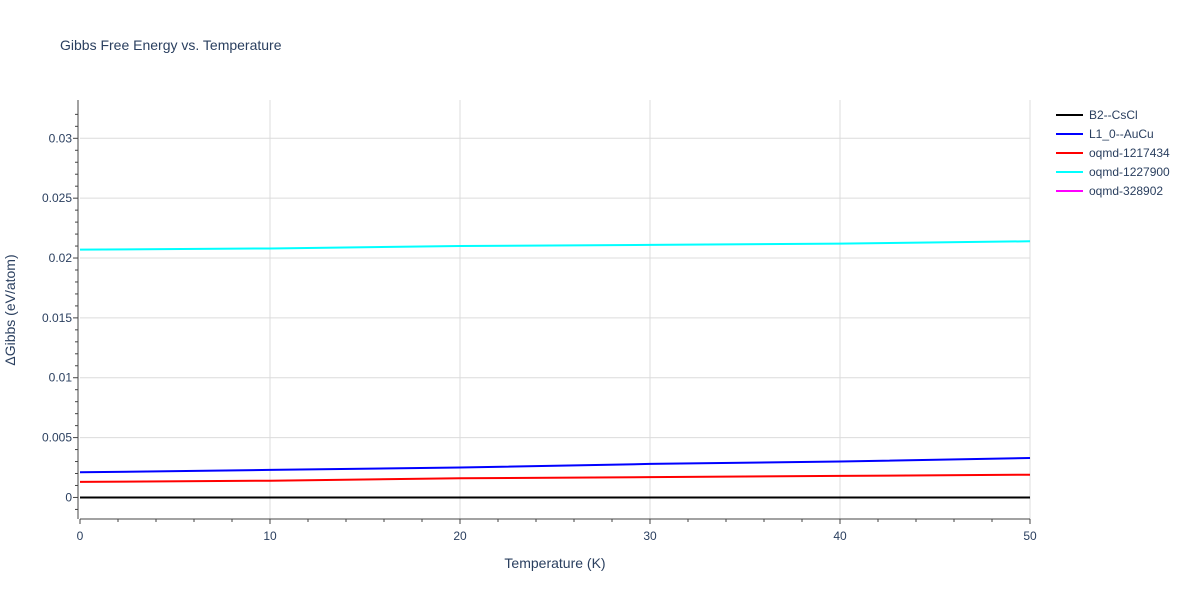 This screenshot has width=1200, height=600. Describe the element at coordinates (10, 309) in the screenshot. I see `y-axis-title: ΔGibbs (eV/atom)` at that location.